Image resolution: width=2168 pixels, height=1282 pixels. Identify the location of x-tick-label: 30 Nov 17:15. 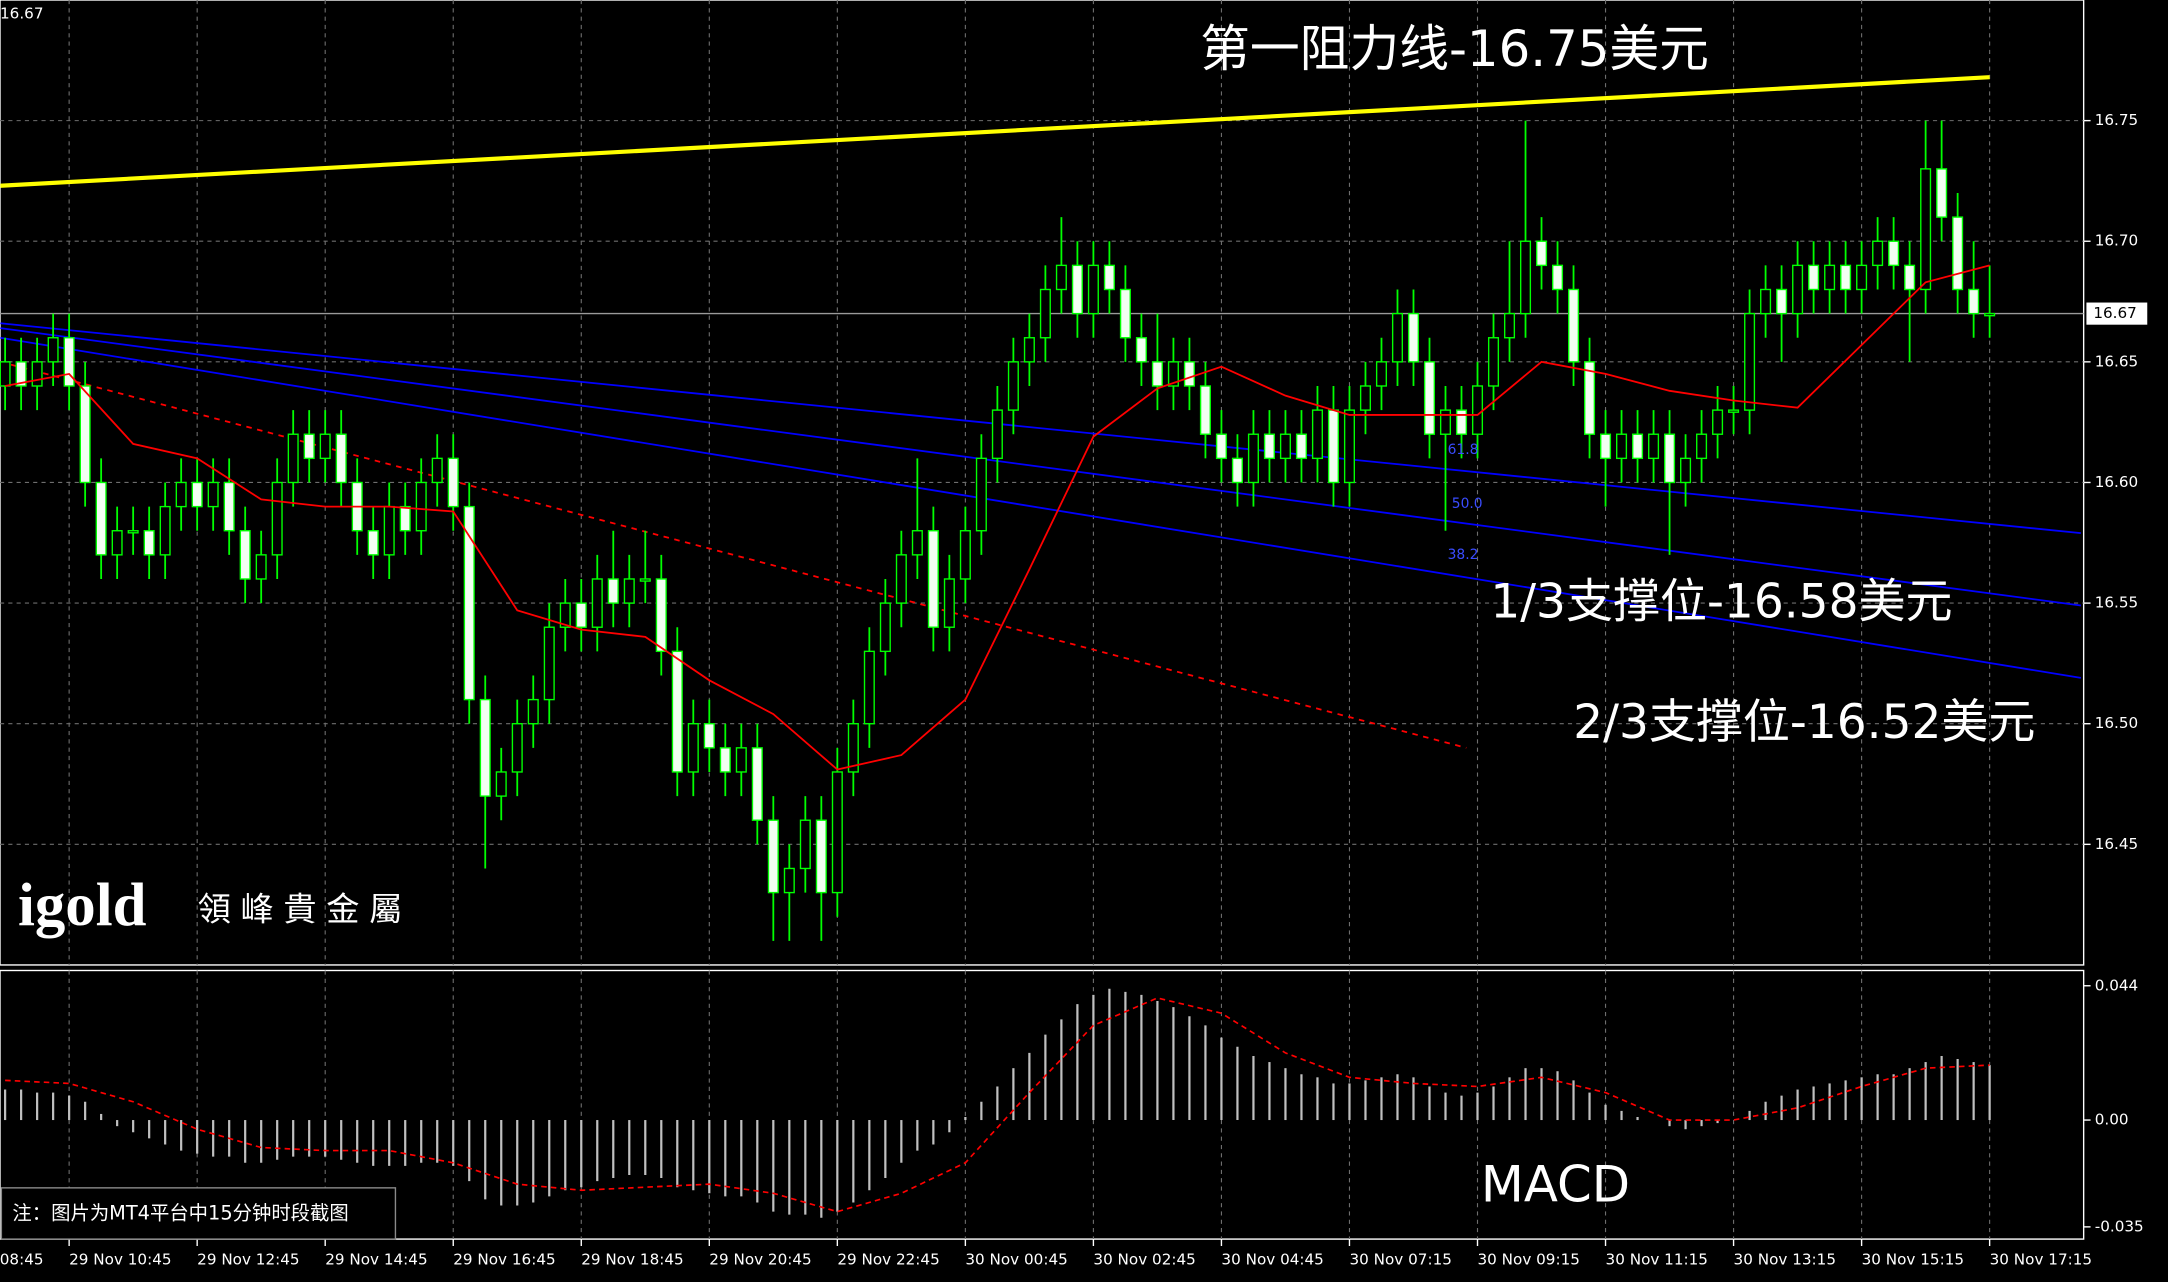
(2041, 1259).